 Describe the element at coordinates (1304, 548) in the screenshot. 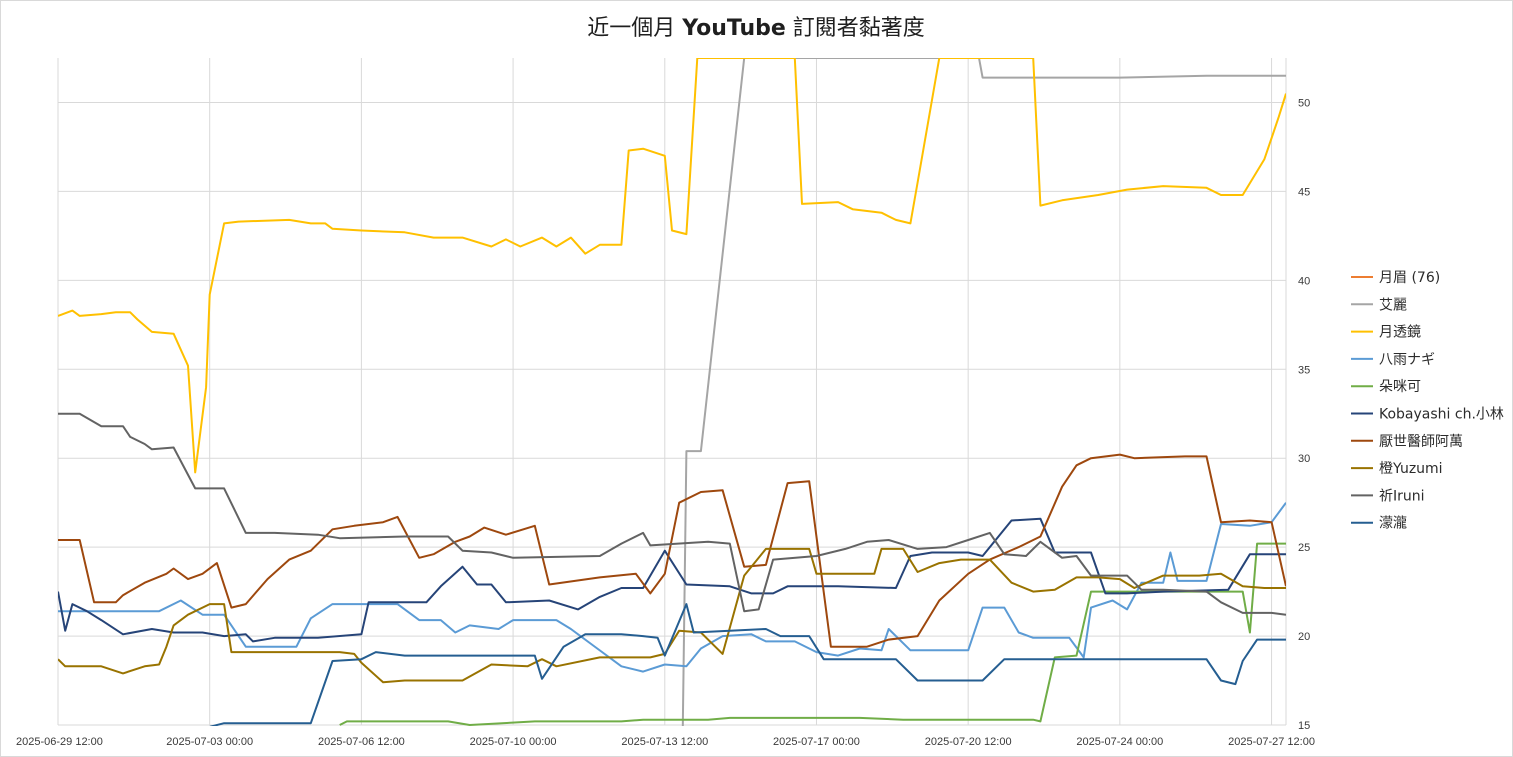

I see `y-tick-label: 25` at that location.